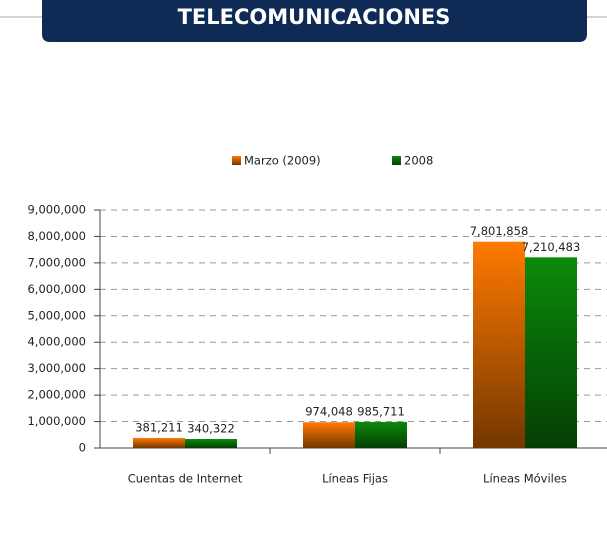 The height and width of the screenshot is (550, 607). I want to click on value-label: 340,322, so click(211, 429).